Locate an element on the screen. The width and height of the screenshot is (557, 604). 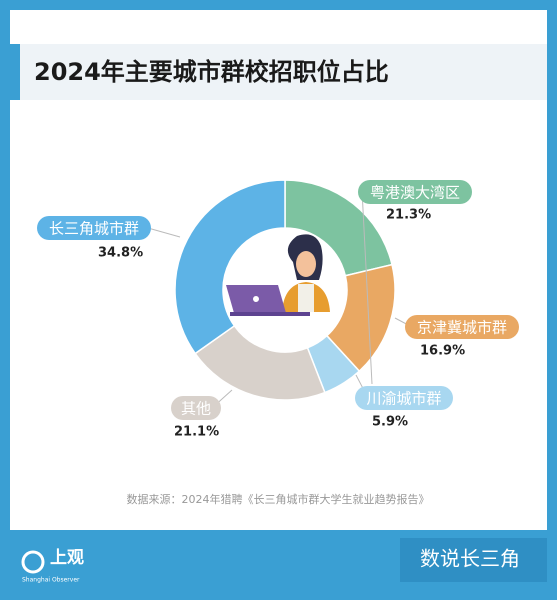
column-band is located at coordinates (473, 560).